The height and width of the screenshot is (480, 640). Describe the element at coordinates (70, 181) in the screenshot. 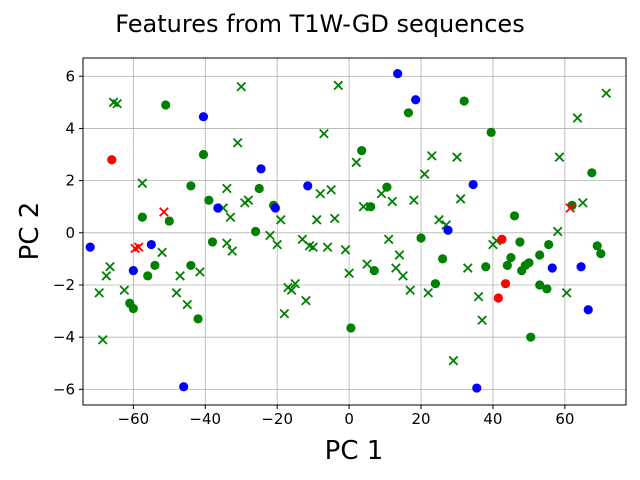

I see `y-tick-label: 2` at that location.